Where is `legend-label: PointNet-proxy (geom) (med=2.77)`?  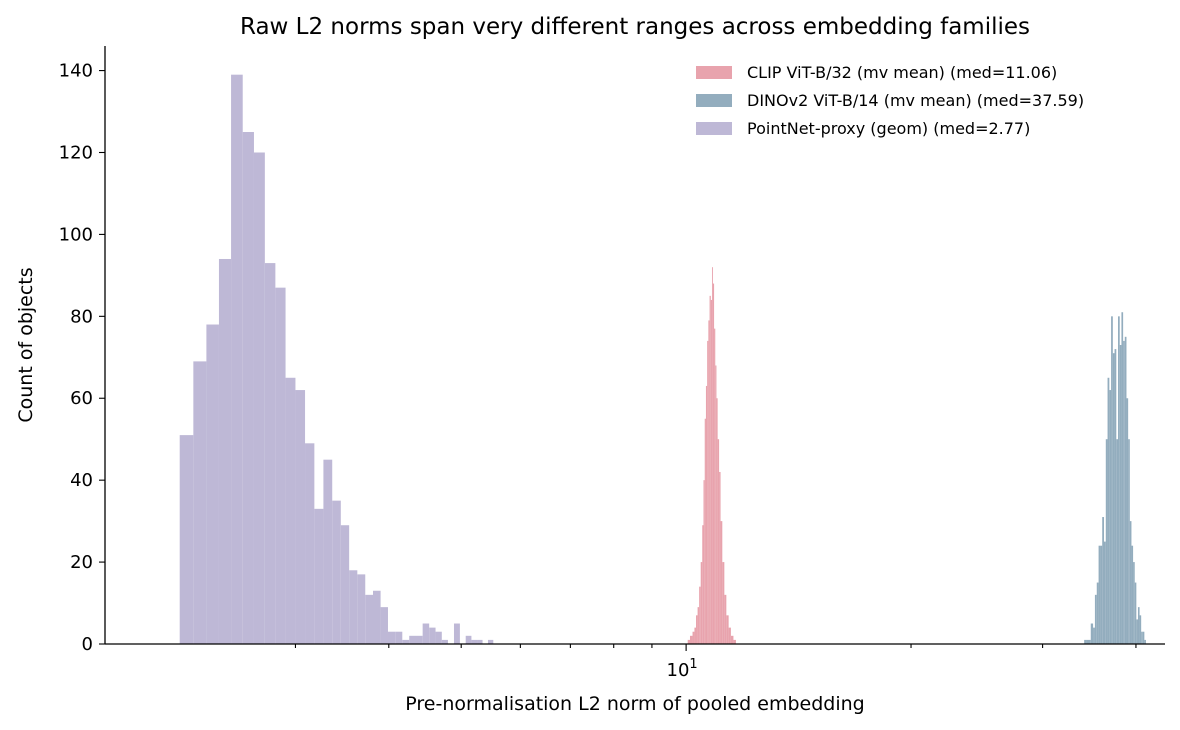 legend-label: PointNet-proxy (geom) (med=2.77) is located at coordinates (888, 128).